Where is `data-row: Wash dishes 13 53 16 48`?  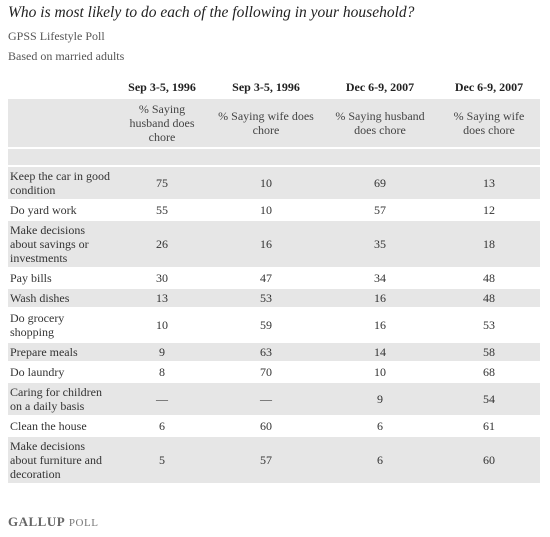 data-row: Wash dishes 13 53 16 48 is located at coordinates (274, 298).